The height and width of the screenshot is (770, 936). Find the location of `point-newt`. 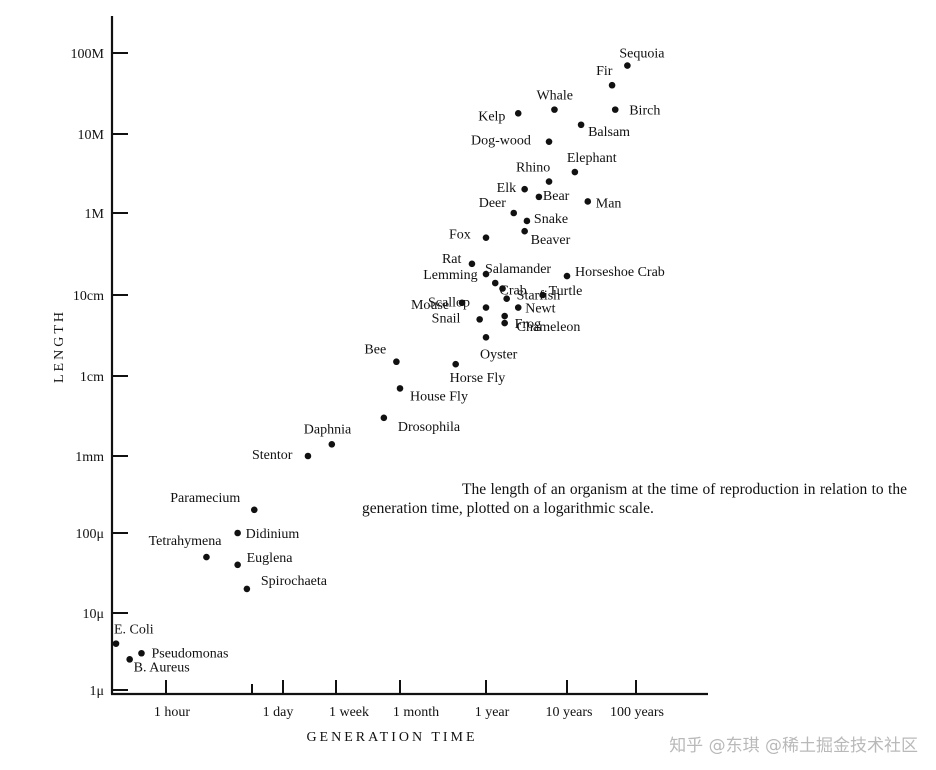

point-newt is located at coordinates (518, 307).